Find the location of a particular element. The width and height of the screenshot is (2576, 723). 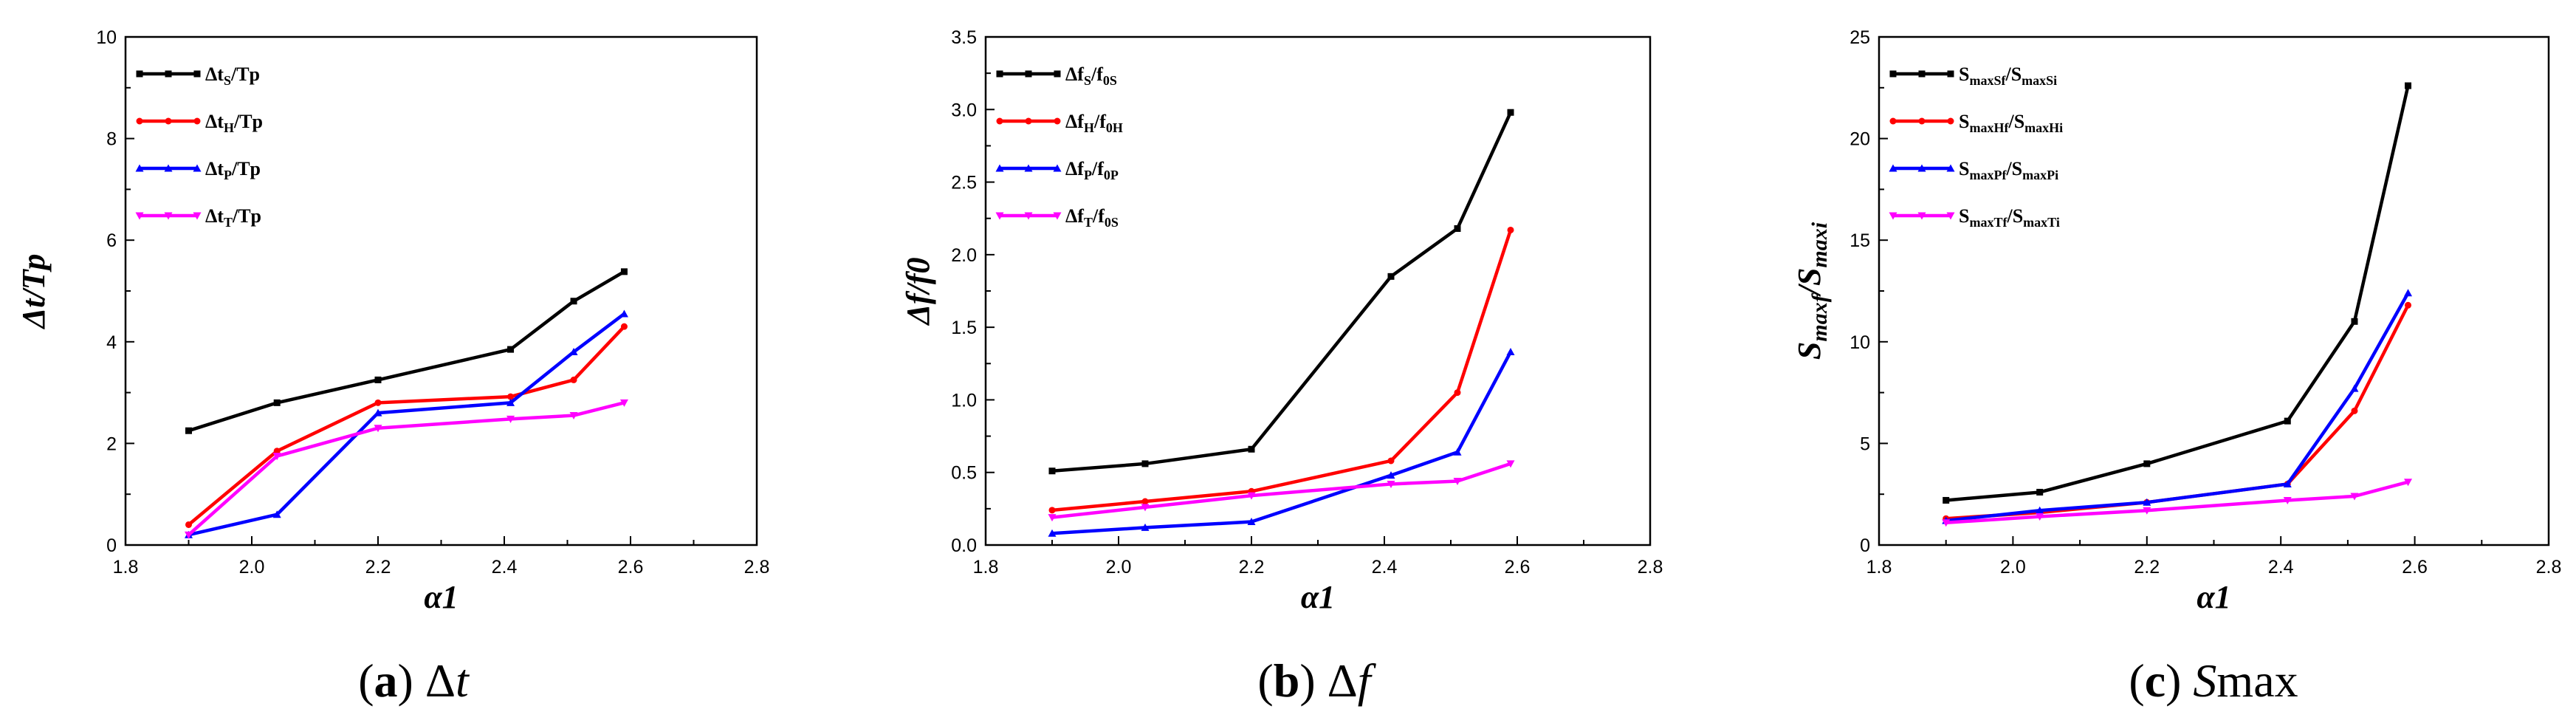

y-tick-label: 2.5 is located at coordinates (964, 183).